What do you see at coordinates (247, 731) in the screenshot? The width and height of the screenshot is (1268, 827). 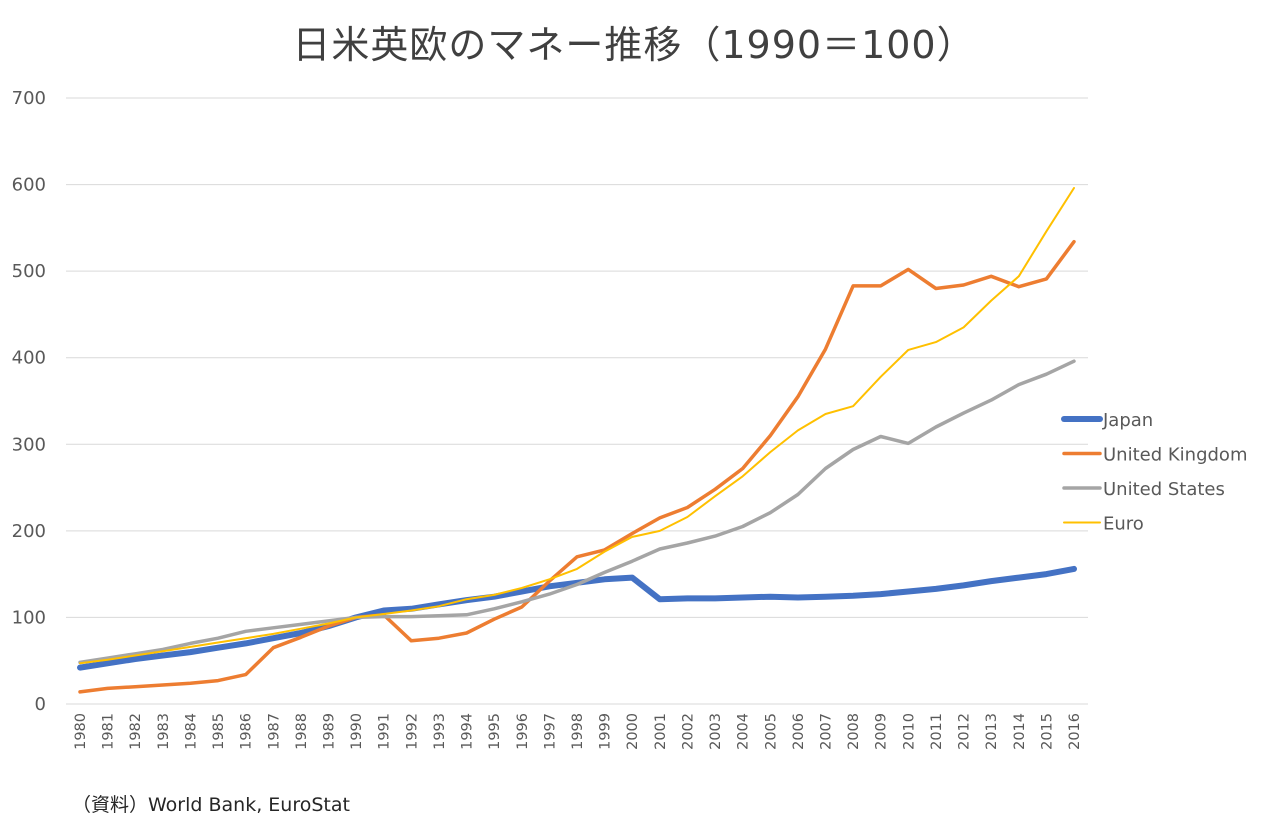 I see `x-tick-label: 1986` at bounding box center [247, 731].